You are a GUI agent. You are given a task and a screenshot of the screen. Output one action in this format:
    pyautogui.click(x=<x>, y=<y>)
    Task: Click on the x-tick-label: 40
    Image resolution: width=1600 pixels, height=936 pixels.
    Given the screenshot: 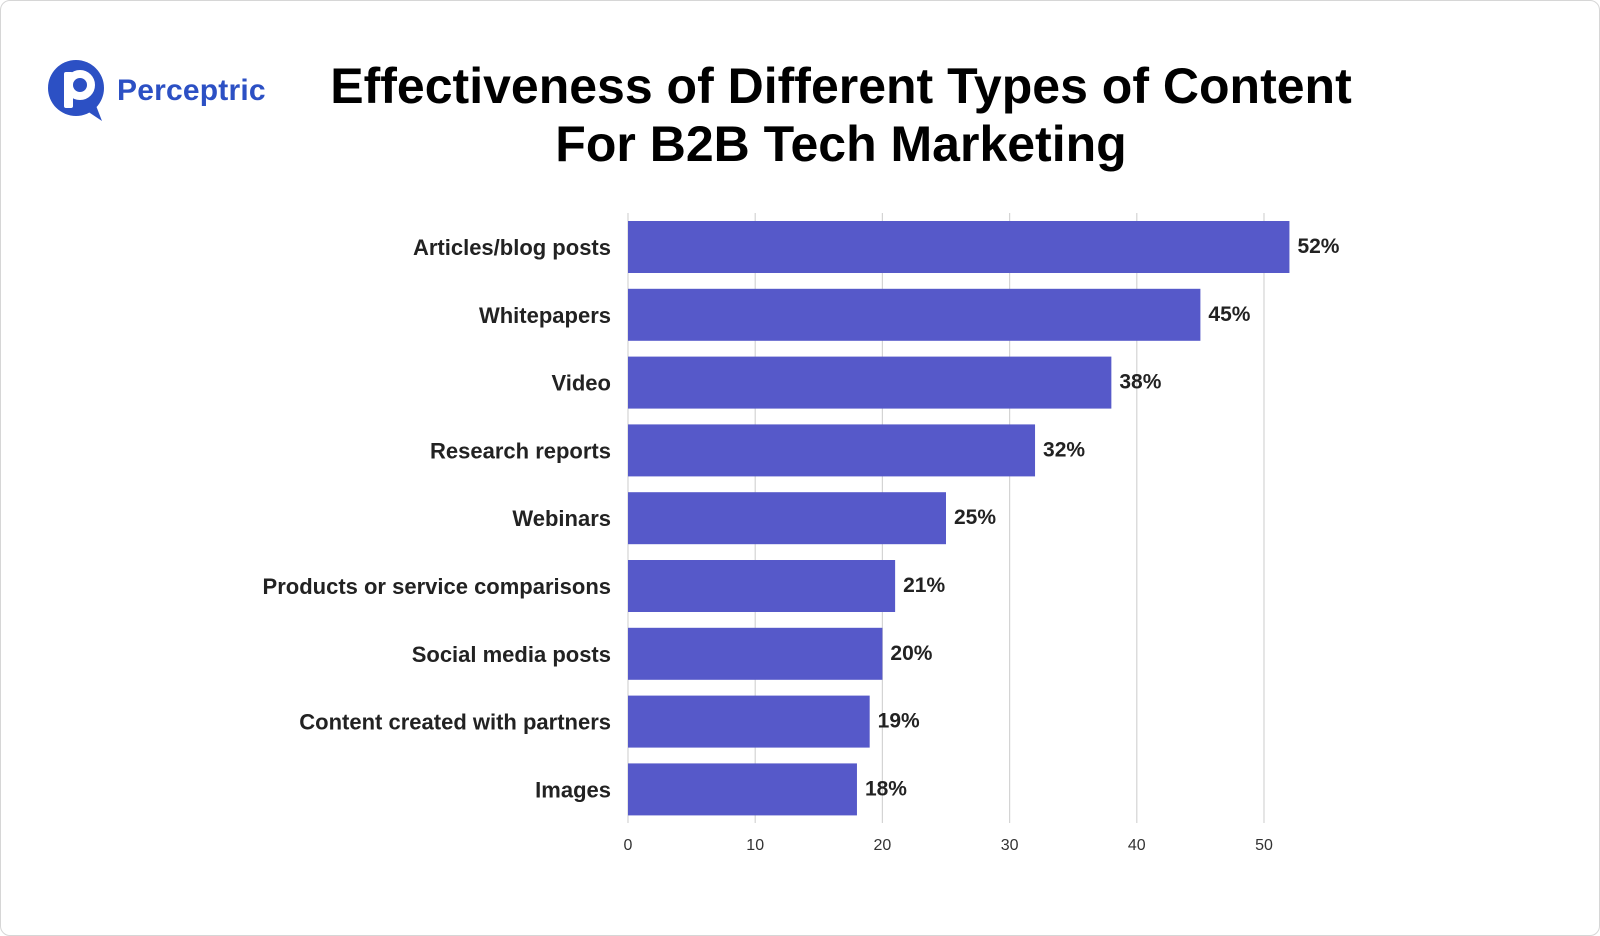 What is the action you would take?
    pyautogui.click(x=1137, y=845)
    